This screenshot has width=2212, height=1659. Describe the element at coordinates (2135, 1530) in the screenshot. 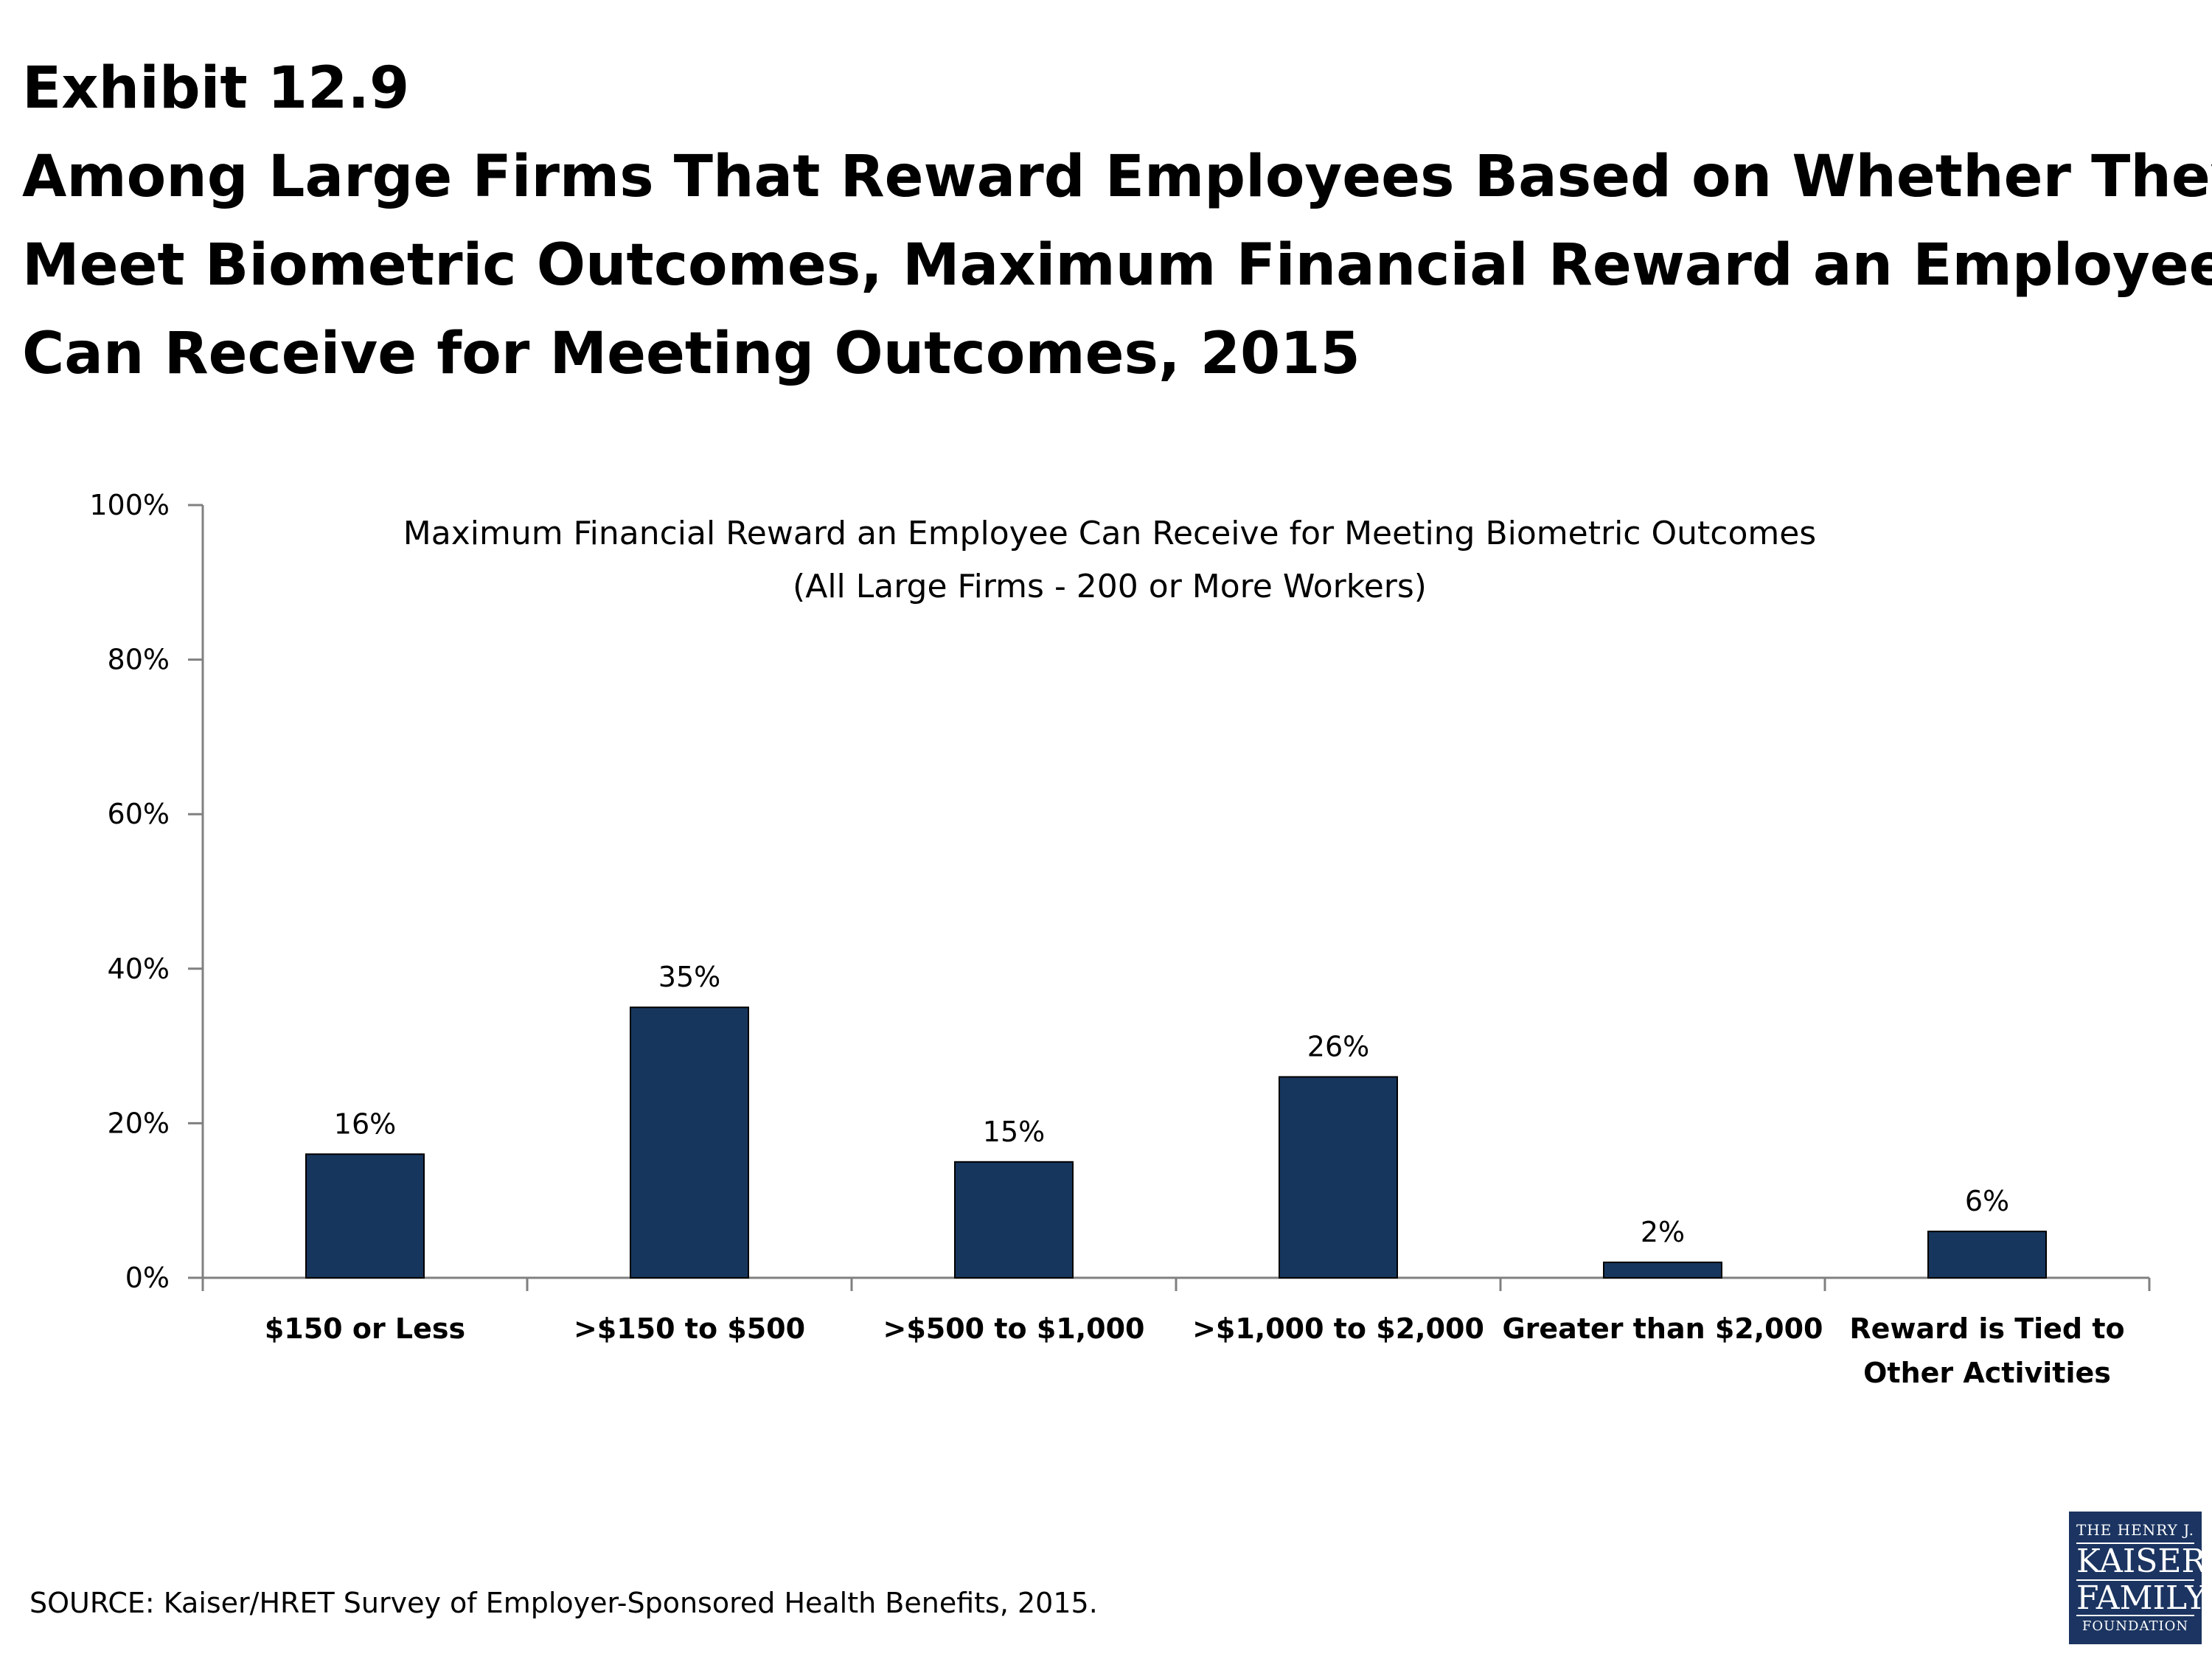

I see `logo-line-1: THE HENRY J.` at that location.